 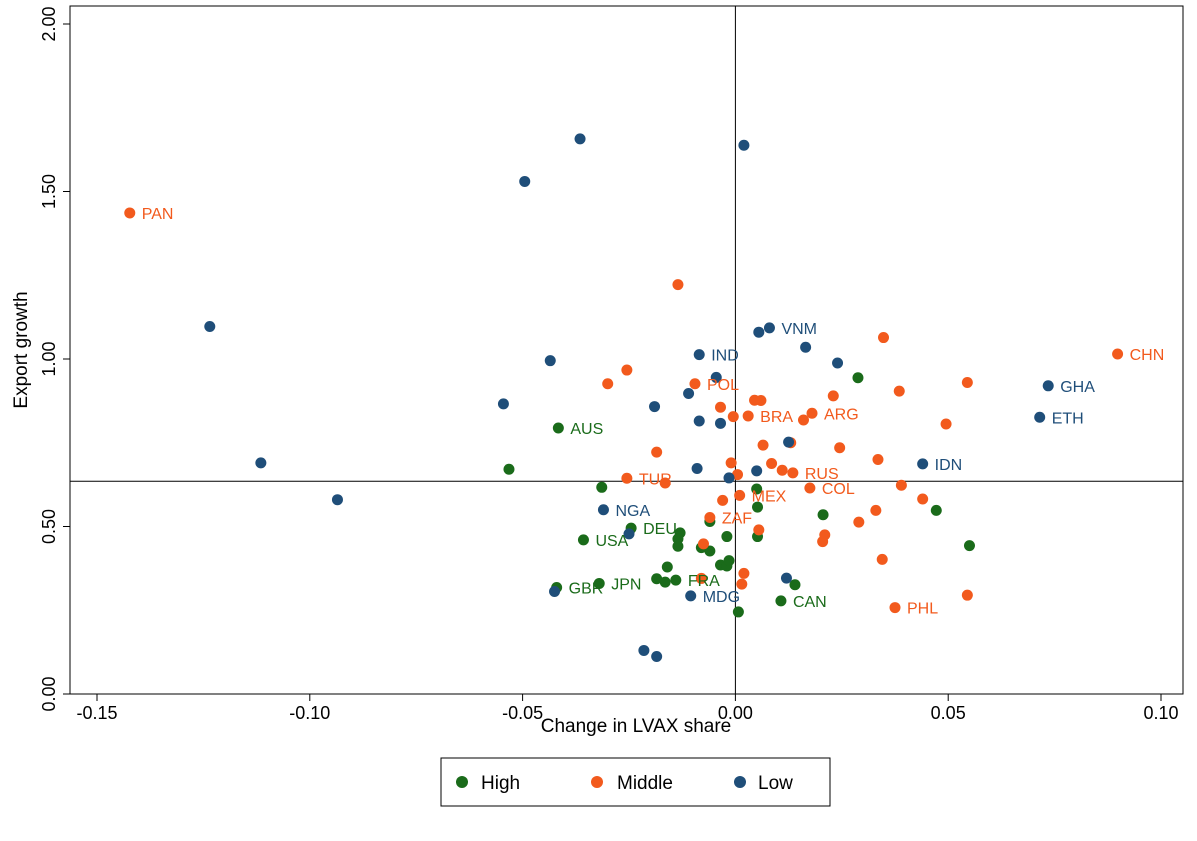 What do you see at coordinates (49, 23) in the screenshot?
I see `y-tick-label: 2.00` at bounding box center [49, 23].